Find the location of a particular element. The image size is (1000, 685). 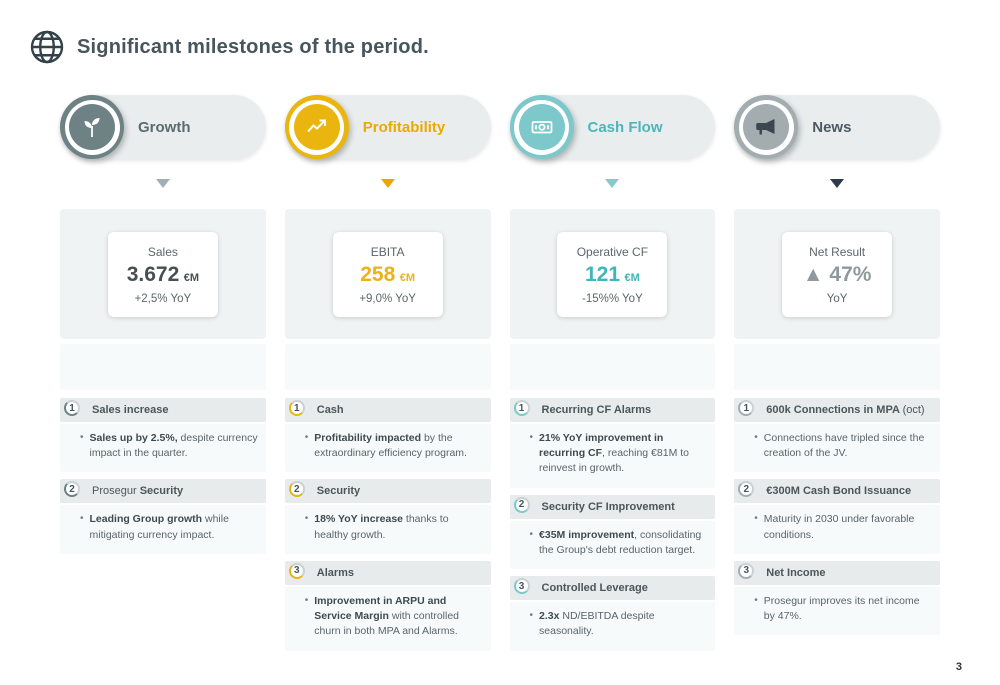

metric-delta: +9,0% YoY is located at coordinates (387, 298).